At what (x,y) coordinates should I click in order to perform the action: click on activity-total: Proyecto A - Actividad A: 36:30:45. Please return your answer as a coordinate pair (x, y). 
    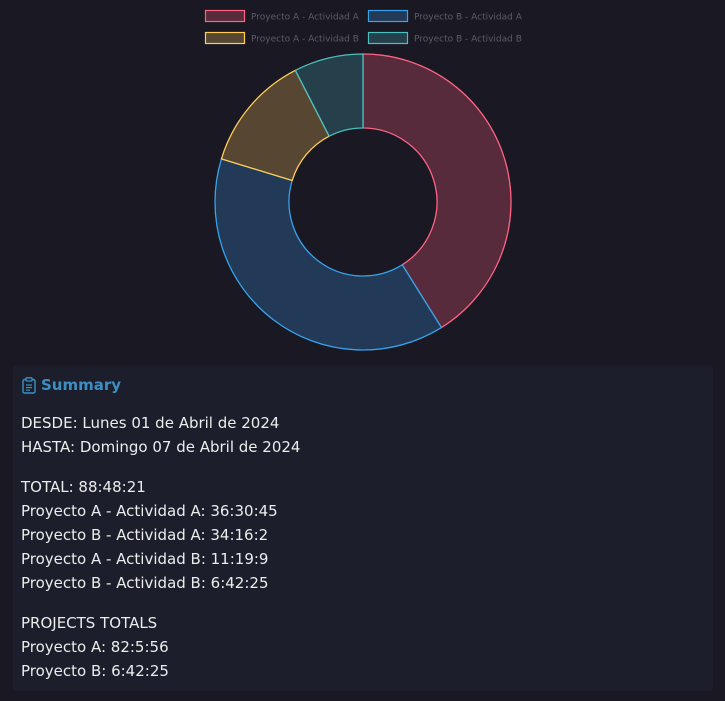
    Looking at the image, I should click on (149, 511).